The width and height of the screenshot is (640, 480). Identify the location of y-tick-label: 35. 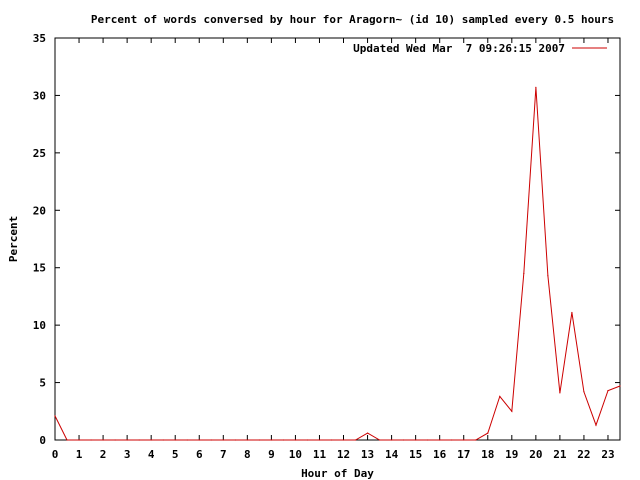
(39, 38).